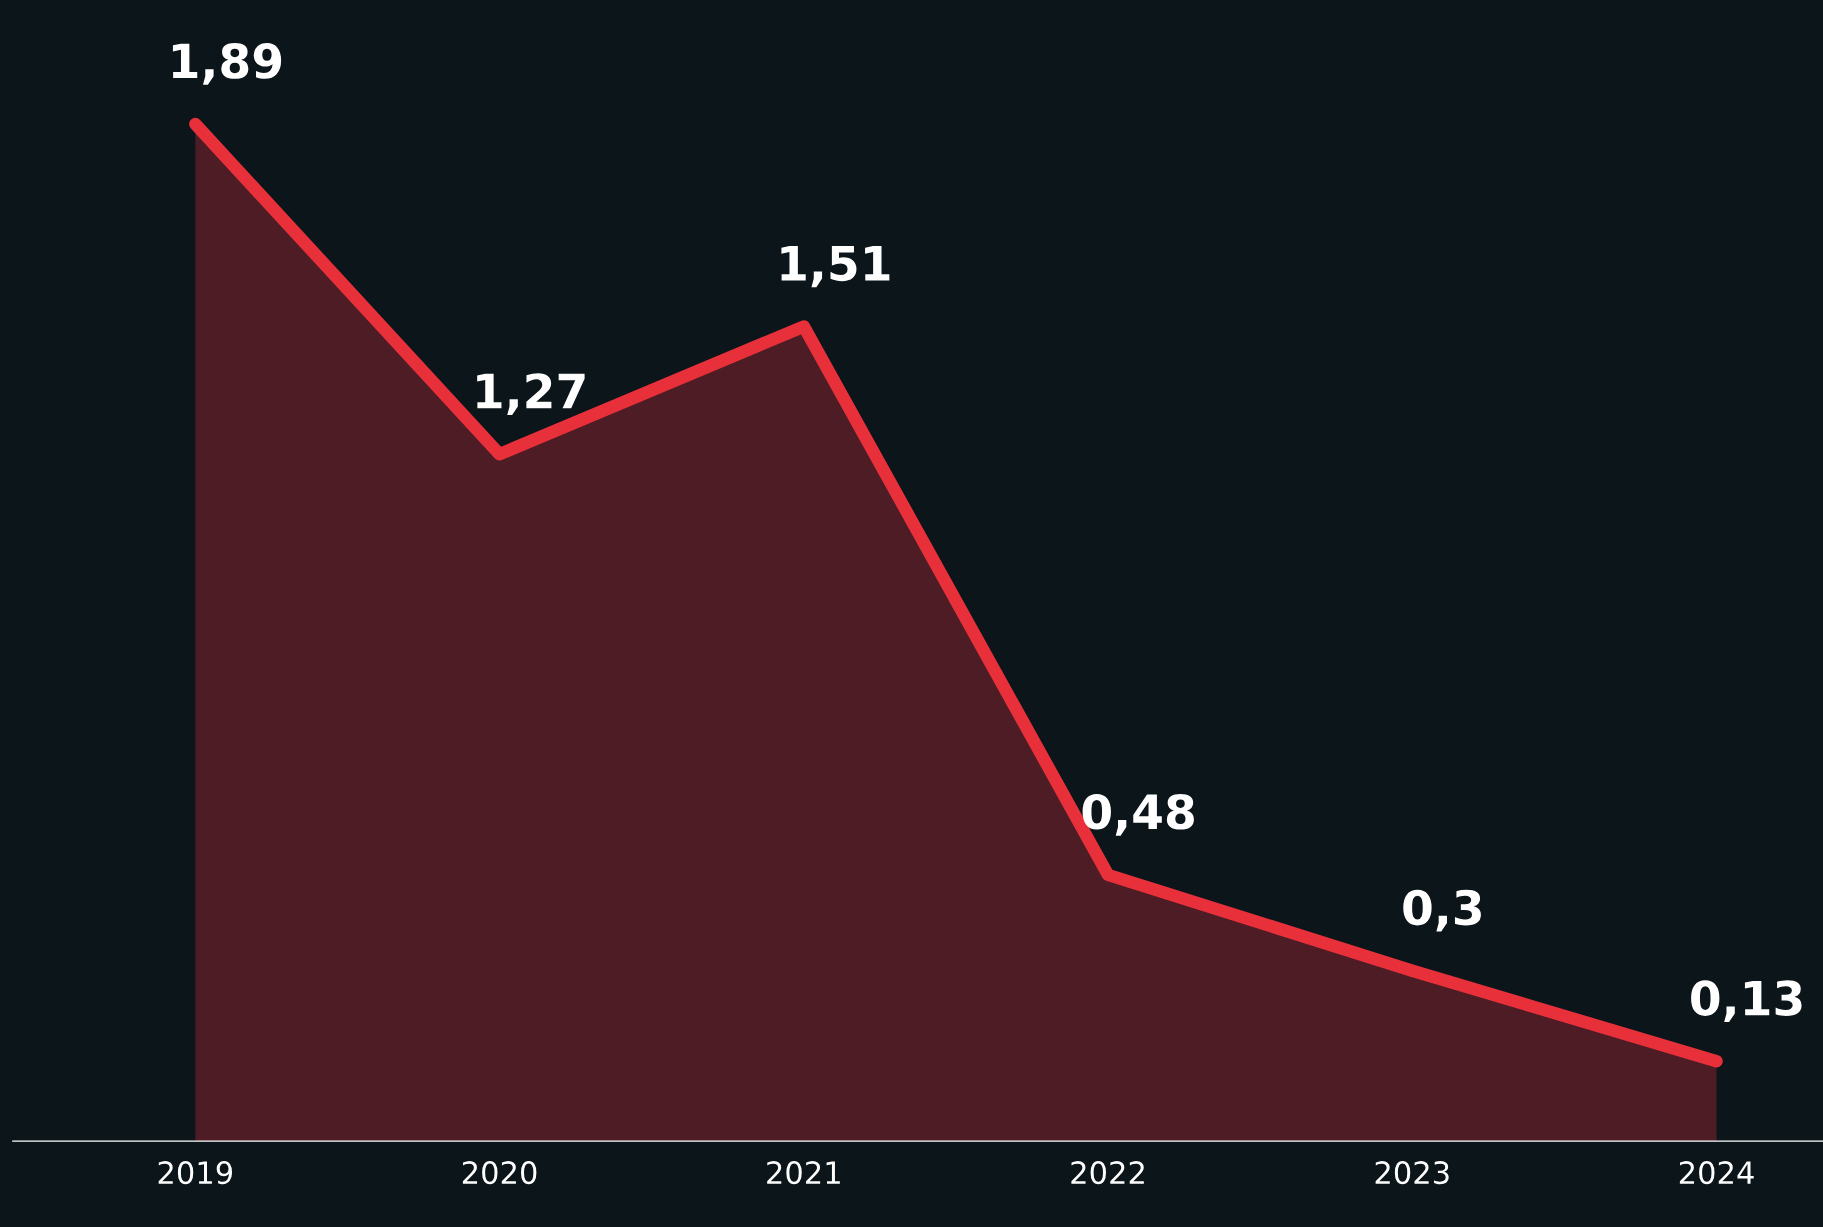  I want to click on x-tick-label: 2022, so click(1107, 1173).